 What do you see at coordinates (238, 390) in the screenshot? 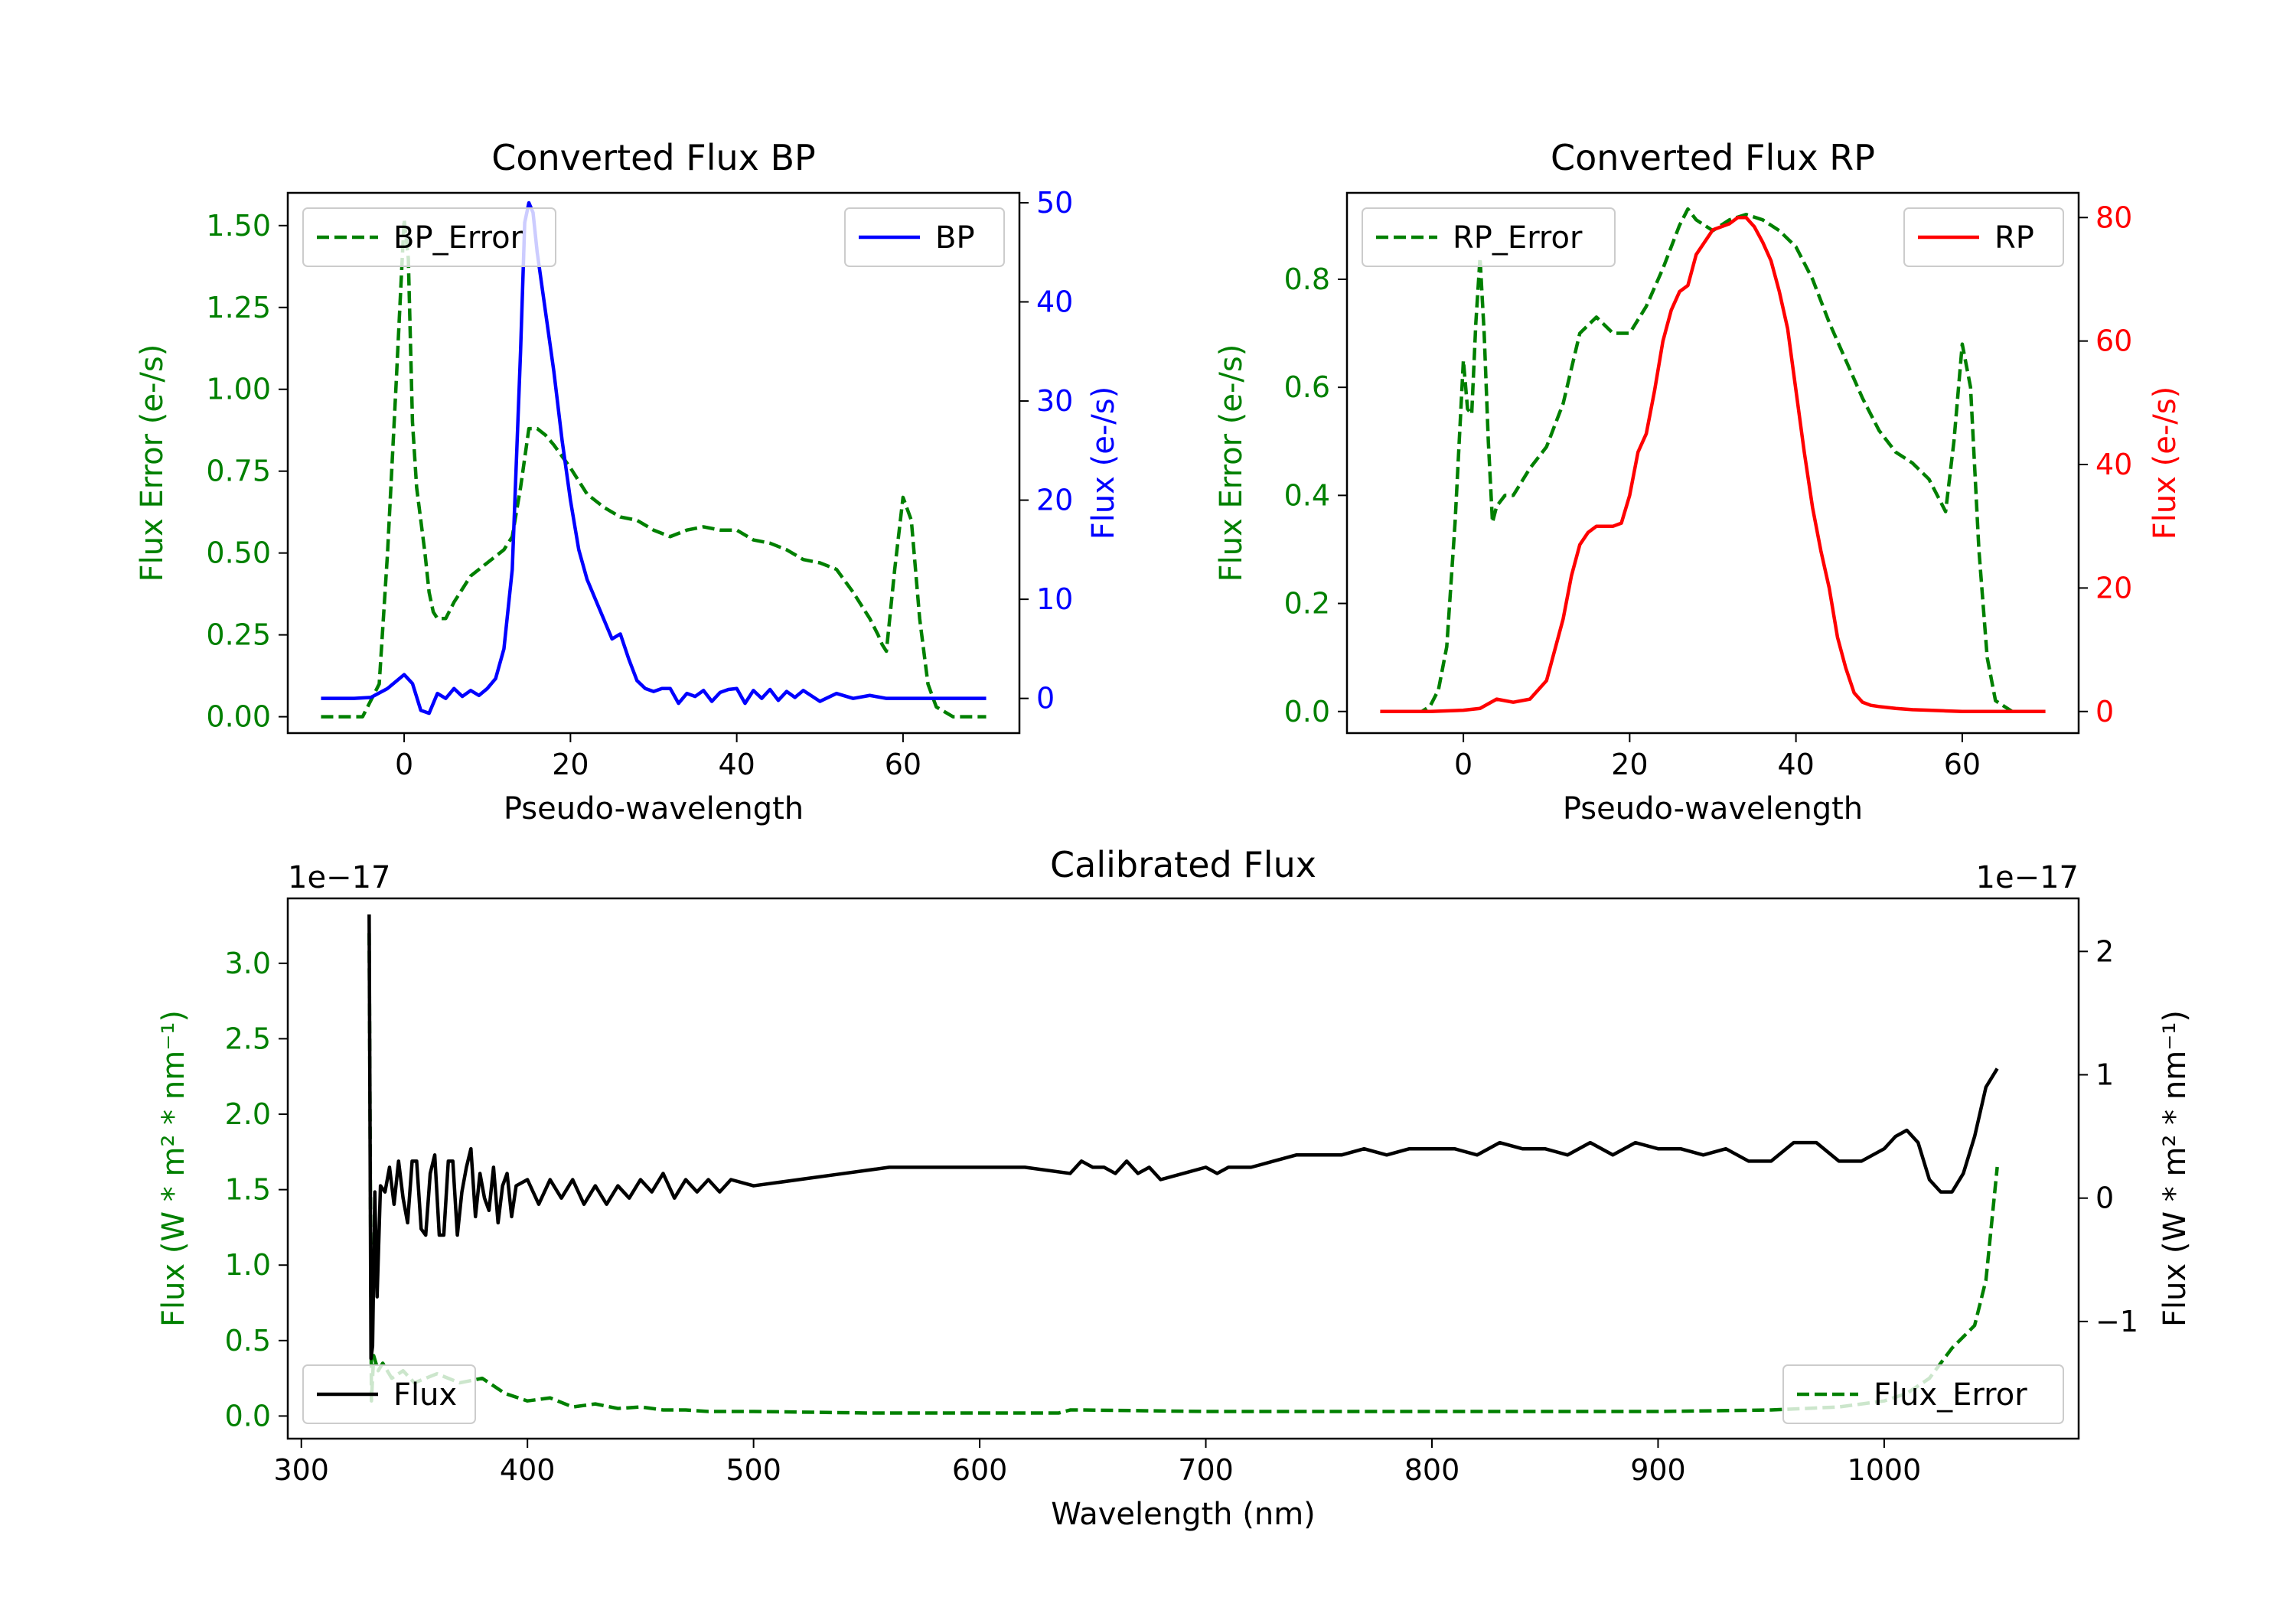
I see `left-y-tick-label: 1.00` at bounding box center [238, 390].